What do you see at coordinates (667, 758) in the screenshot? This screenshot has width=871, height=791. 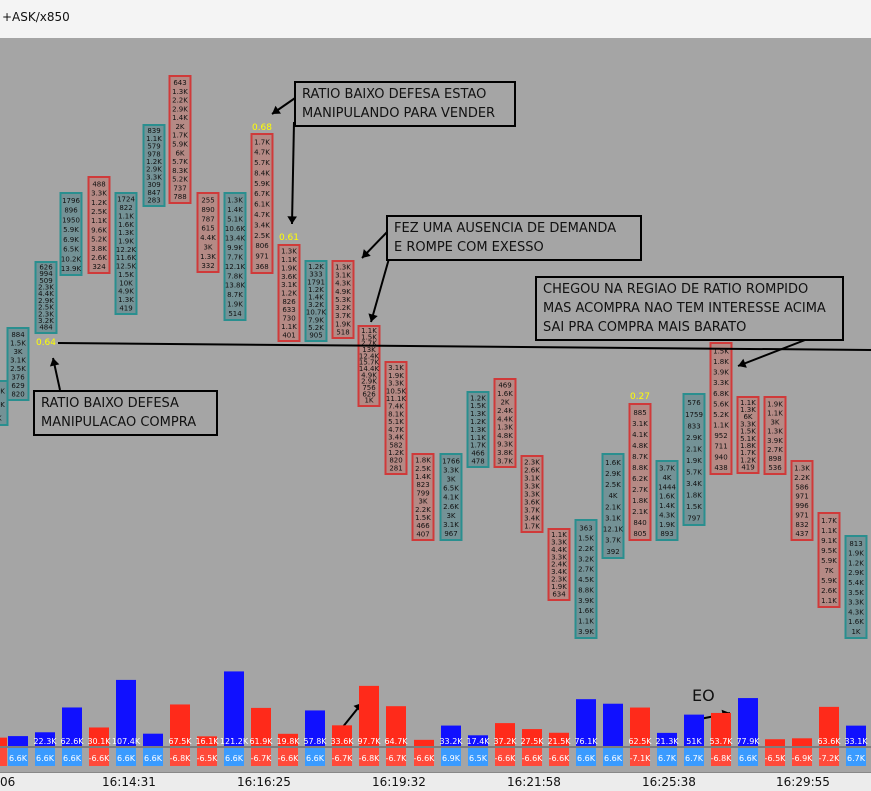 I see `delta-label: 6.7K` at bounding box center [667, 758].